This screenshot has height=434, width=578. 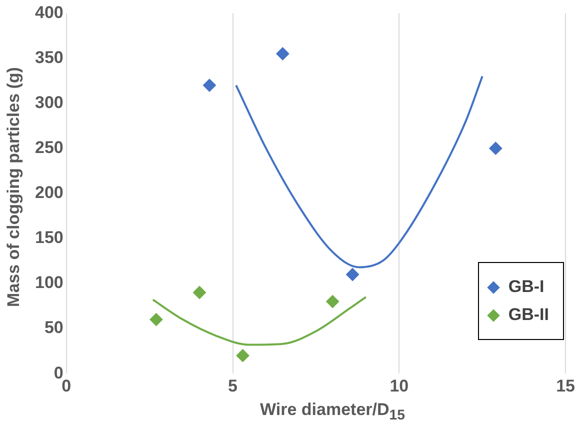 I want to click on legend-label: GB-I, so click(x=526, y=287).